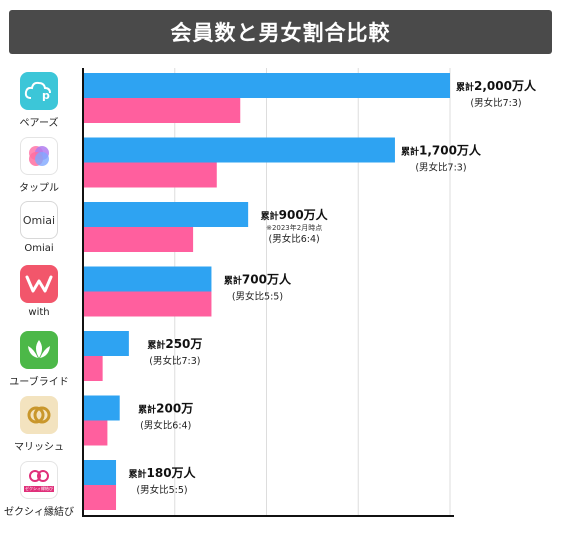 The height and width of the screenshot is (546, 562). I want to click on data-label-value: 200万, so click(174, 409).